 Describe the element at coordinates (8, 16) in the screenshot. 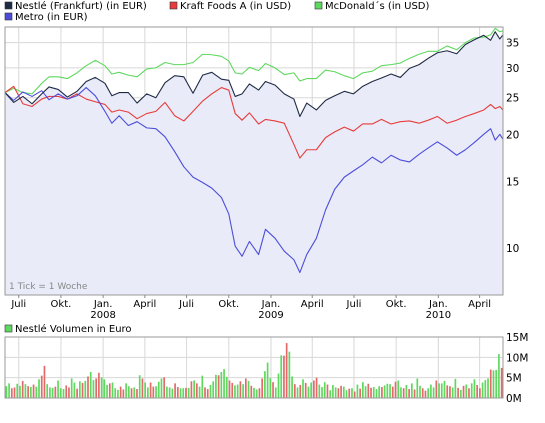

I see `legend-swatch` at that location.